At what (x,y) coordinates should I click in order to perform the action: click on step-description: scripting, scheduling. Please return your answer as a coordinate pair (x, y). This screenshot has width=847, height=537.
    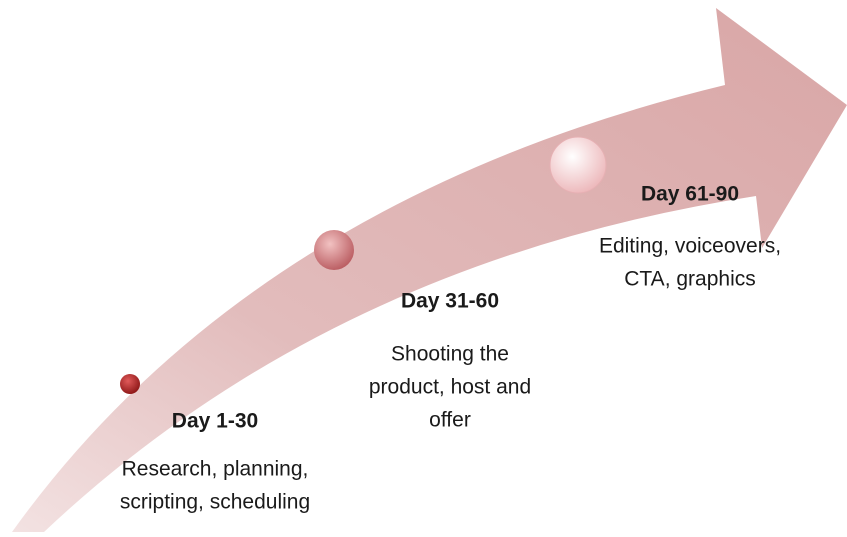
    Looking at the image, I should click on (215, 502).